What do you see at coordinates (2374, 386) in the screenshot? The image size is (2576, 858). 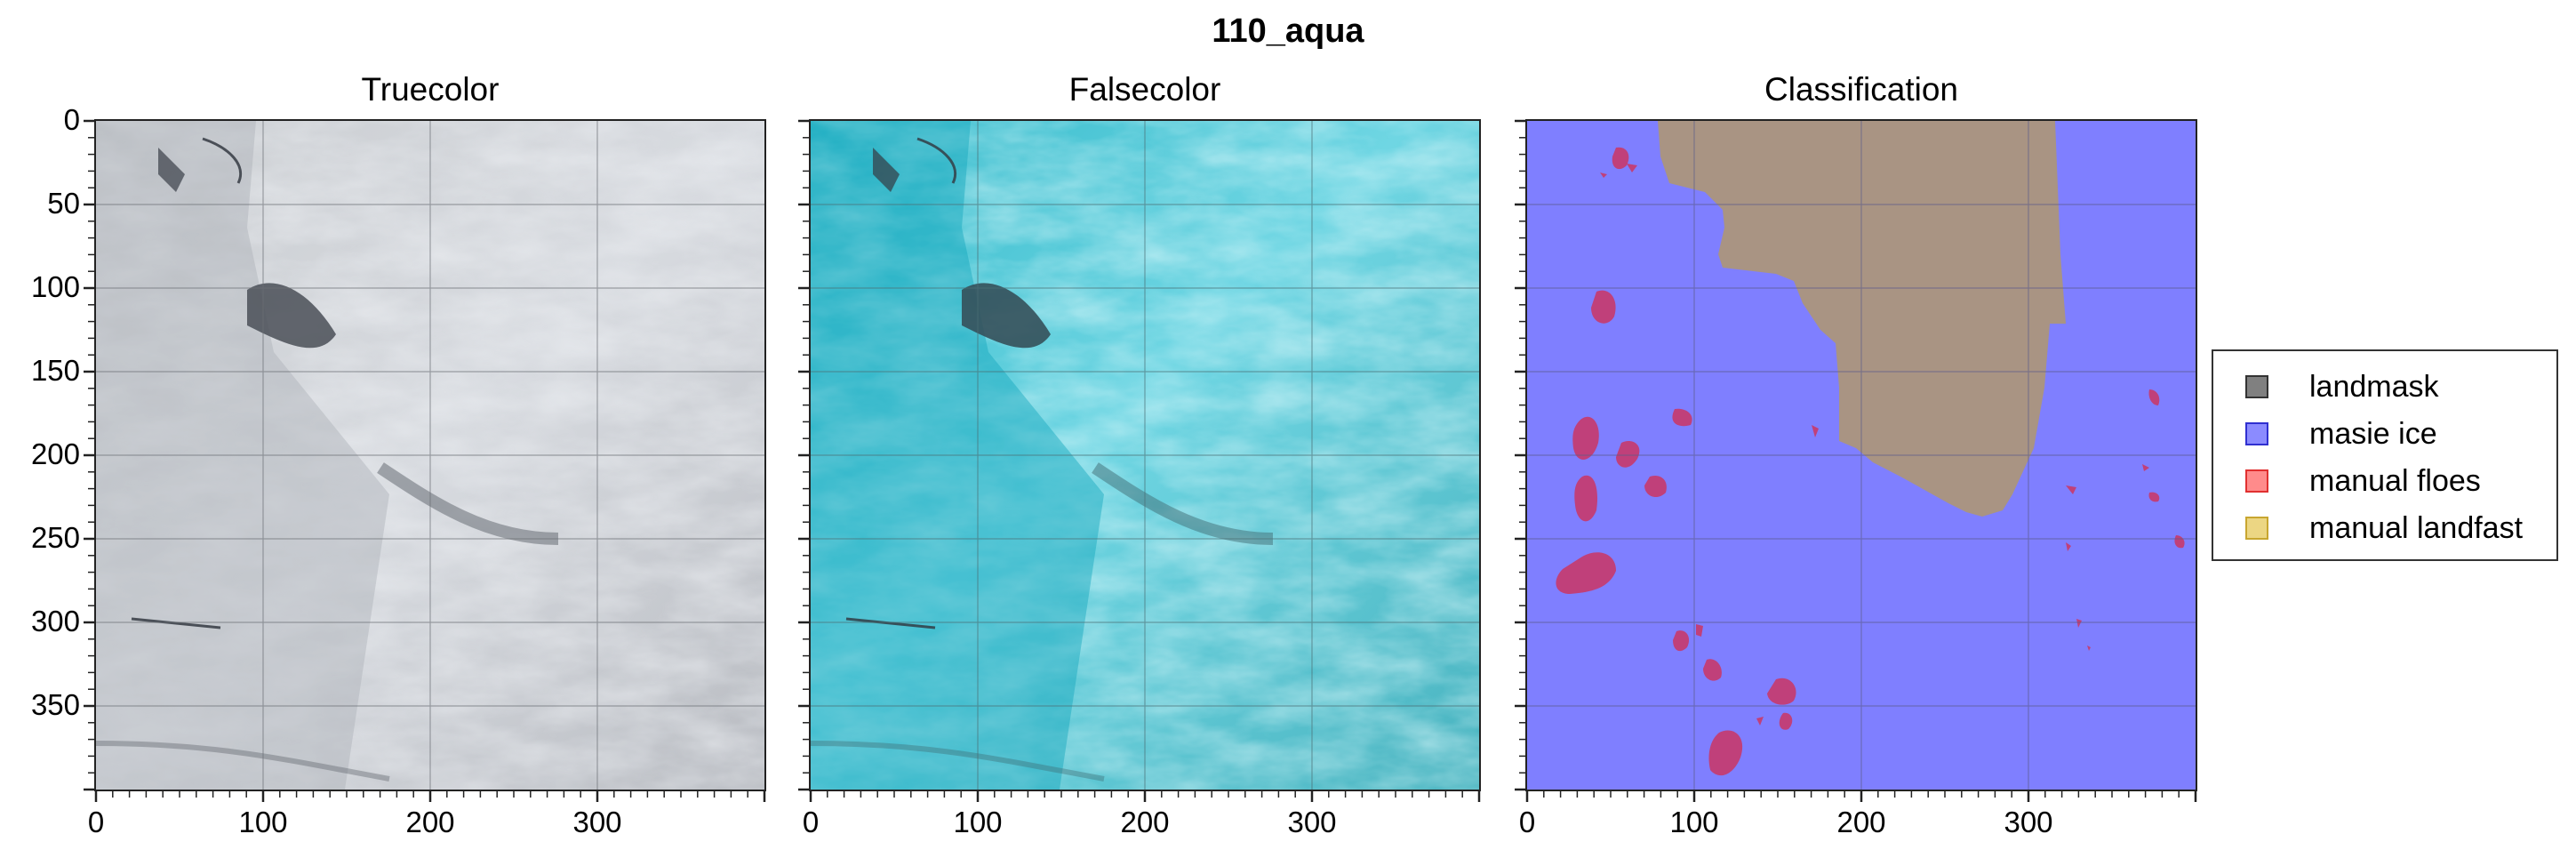 I see `legend-label-landmask: landmask` at bounding box center [2374, 386].